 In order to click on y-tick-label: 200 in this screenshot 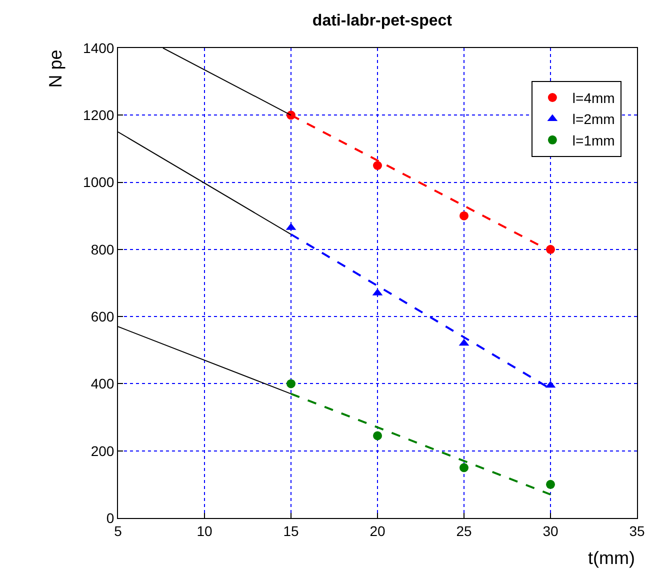, I will do `click(102, 450)`.